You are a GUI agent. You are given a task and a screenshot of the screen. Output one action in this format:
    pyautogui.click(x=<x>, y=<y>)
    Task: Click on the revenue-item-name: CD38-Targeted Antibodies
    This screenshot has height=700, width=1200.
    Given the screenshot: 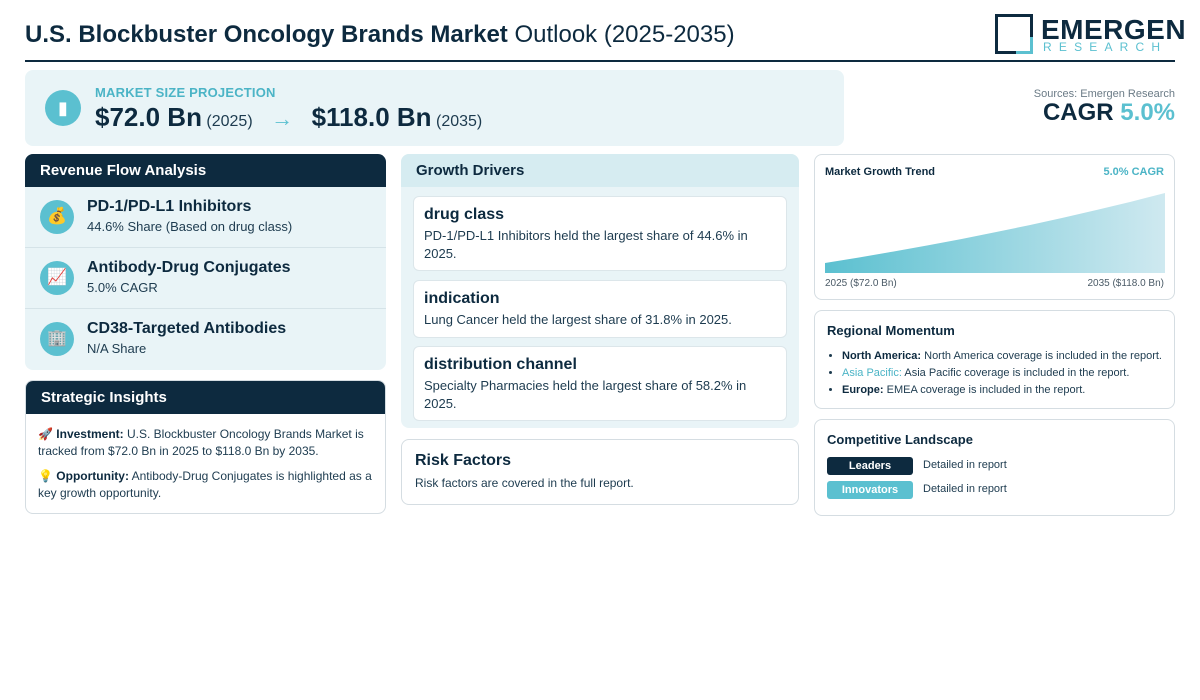 What is the action you would take?
    pyautogui.click(x=187, y=328)
    